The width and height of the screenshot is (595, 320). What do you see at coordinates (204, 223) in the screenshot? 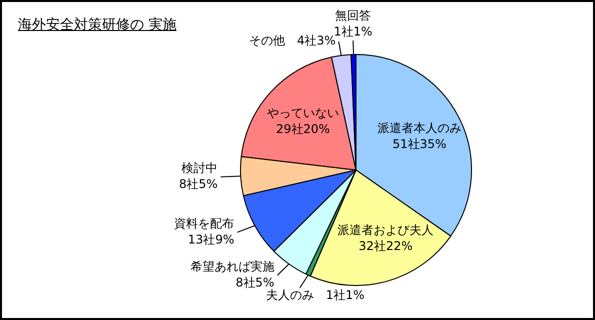
I see `slice-label: 資料を配布` at bounding box center [204, 223].